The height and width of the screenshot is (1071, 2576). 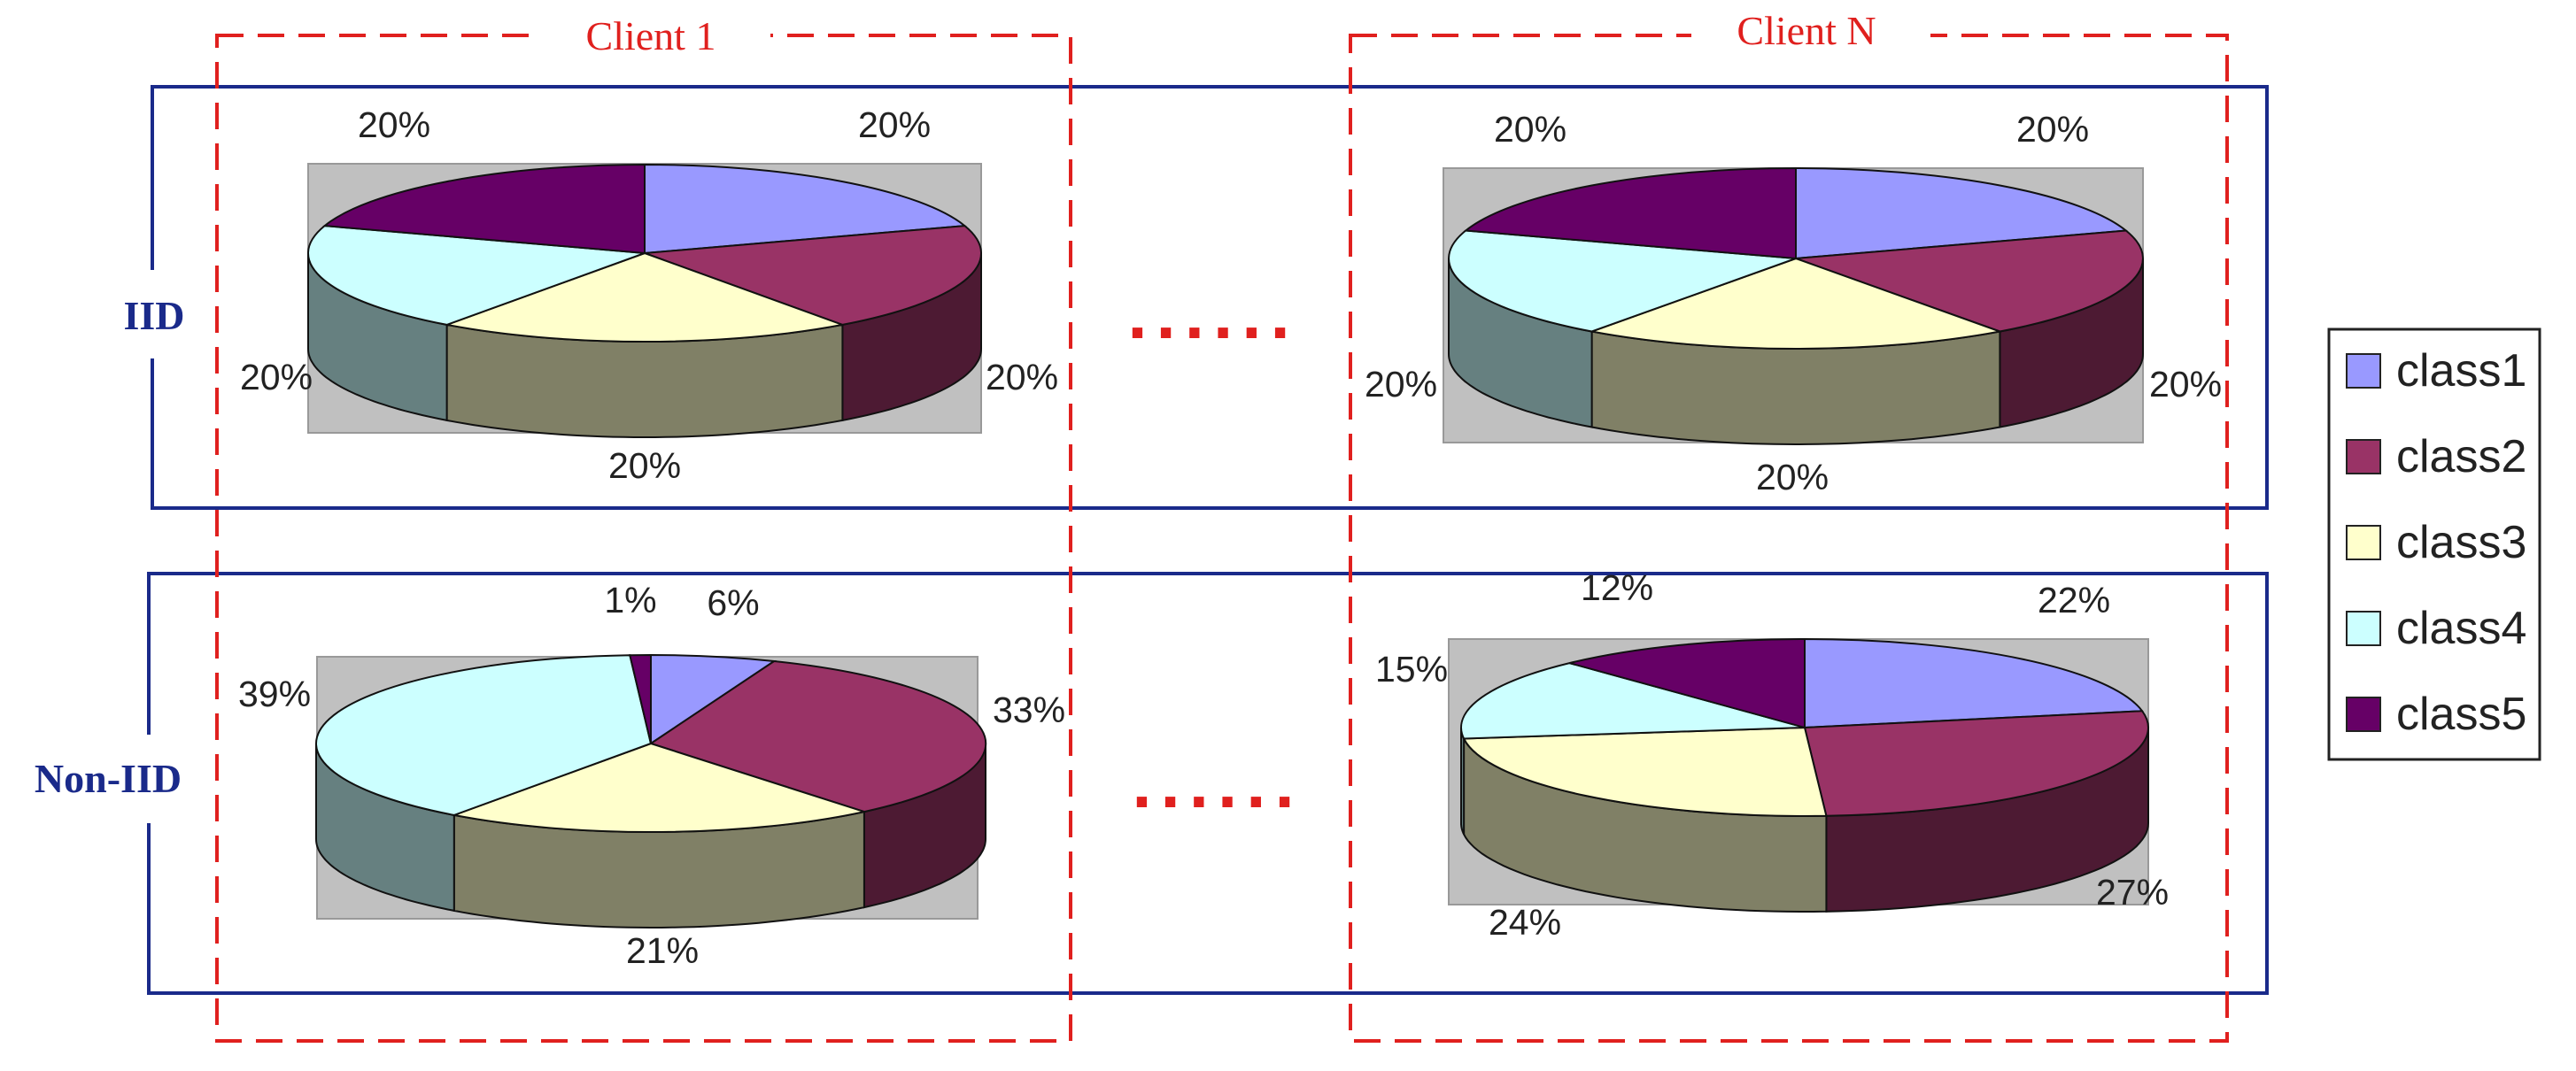 What do you see at coordinates (2363, 714) in the screenshot?
I see `legend-swatch-class5` at bounding box center [2363, 714].